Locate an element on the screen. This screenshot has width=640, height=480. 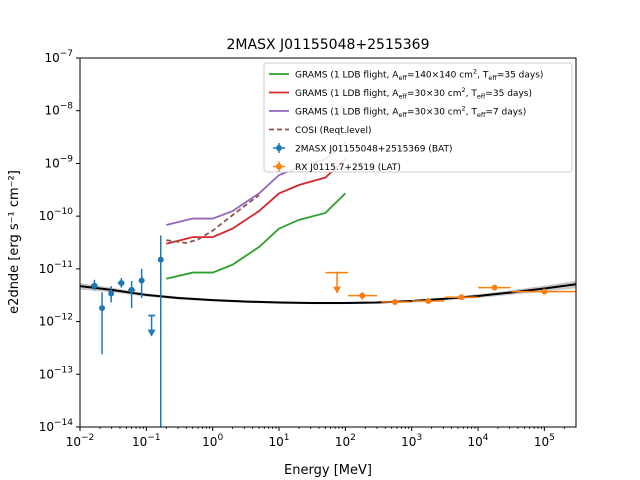
legend-entry: 2MASX J01155048+2515369 (BAT) is located at coordinates (363, 149).